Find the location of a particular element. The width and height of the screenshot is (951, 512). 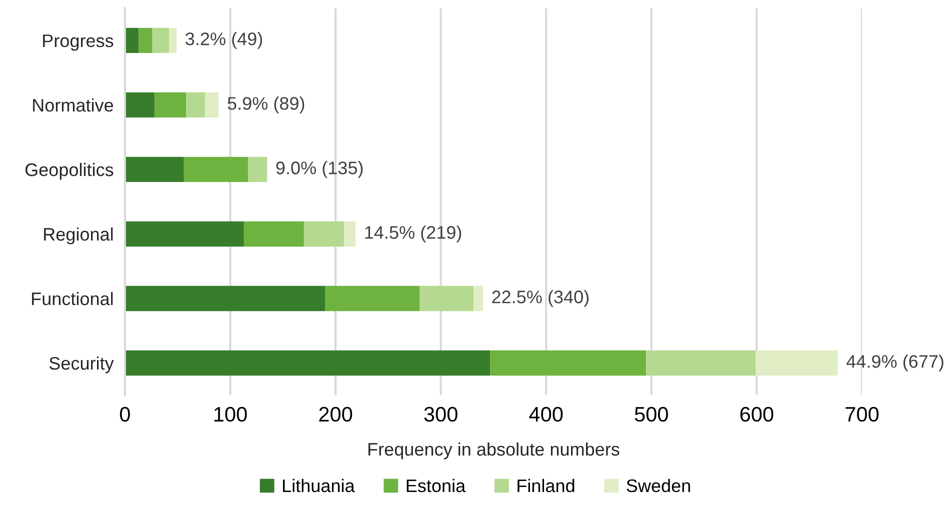

total-label: 5.9% (89) is located at coordinates (266, 105).